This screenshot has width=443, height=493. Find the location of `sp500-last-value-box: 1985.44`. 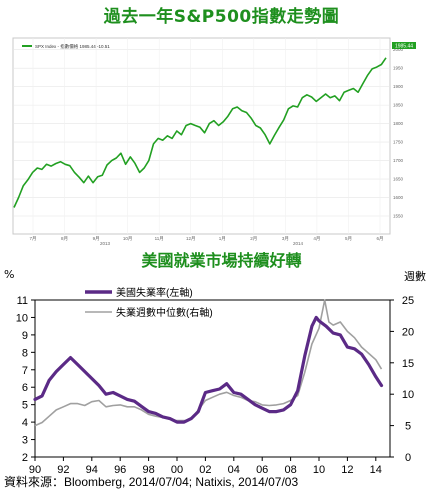

sp500-last-value-box: 1985.44 is located at coordinates (404, 46).